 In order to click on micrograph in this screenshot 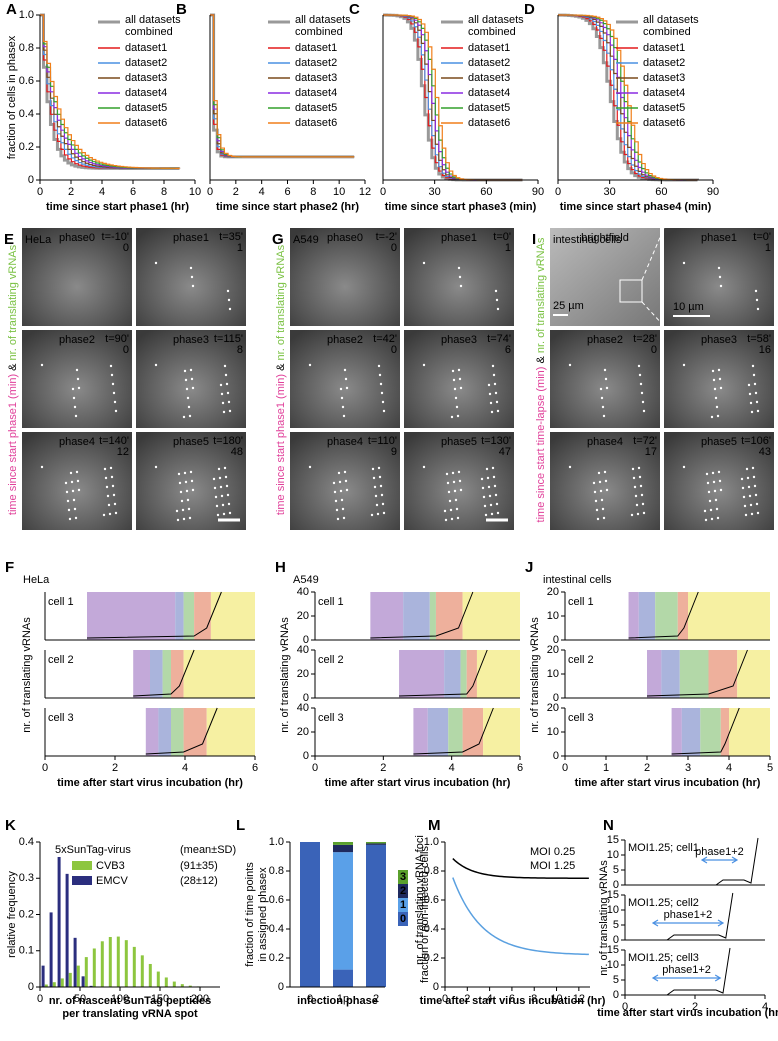, I will do `click(345, 277)`.